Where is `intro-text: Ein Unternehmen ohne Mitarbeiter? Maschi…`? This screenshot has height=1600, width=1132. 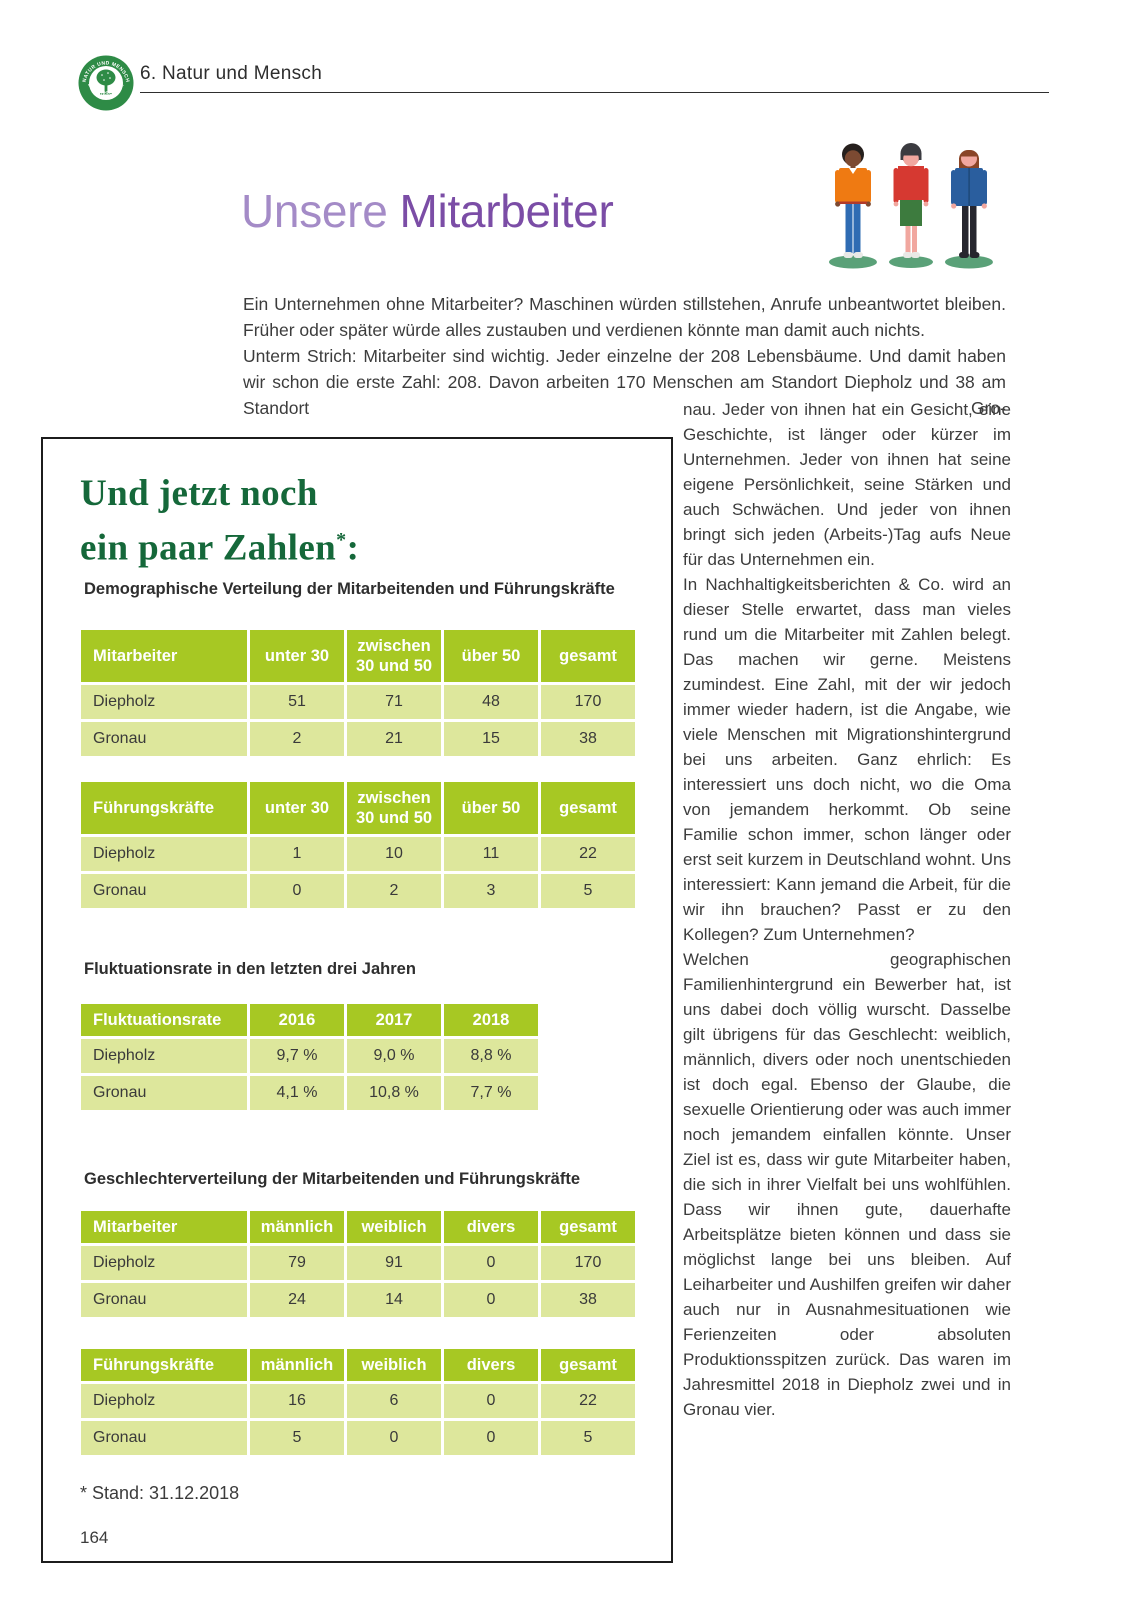
intro-text: Ein Unternehmen ohne Mitarbeiter? Maschi… is located at coordinates (624, 356).